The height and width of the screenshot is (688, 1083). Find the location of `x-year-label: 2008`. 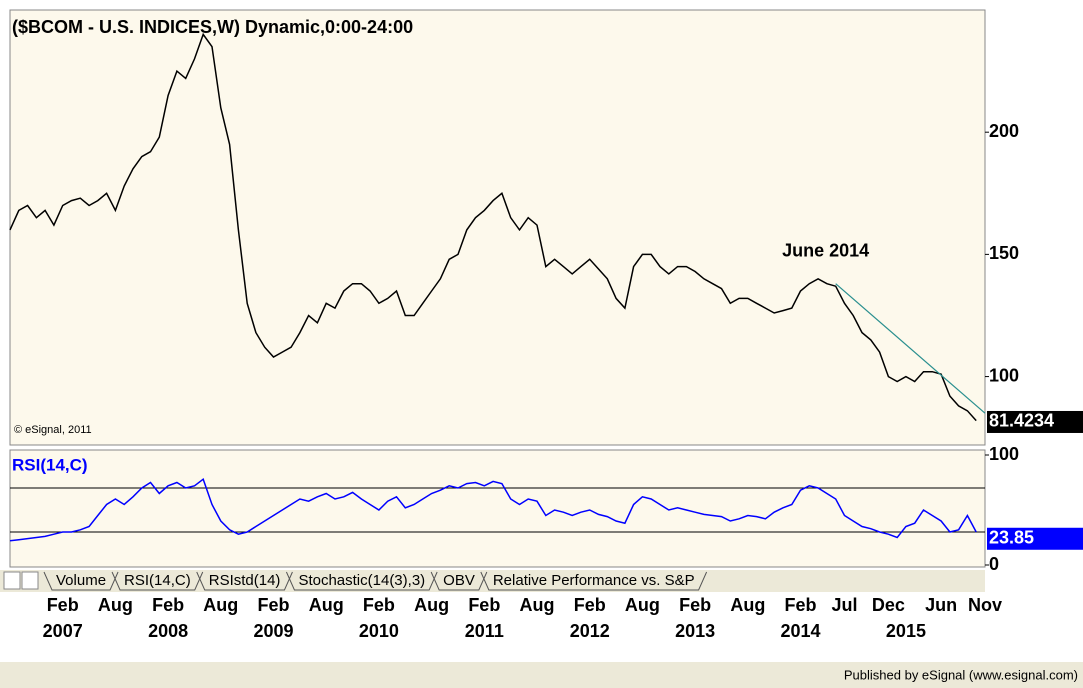

x-year-label: 2008 is located at coordinates (168, 631).